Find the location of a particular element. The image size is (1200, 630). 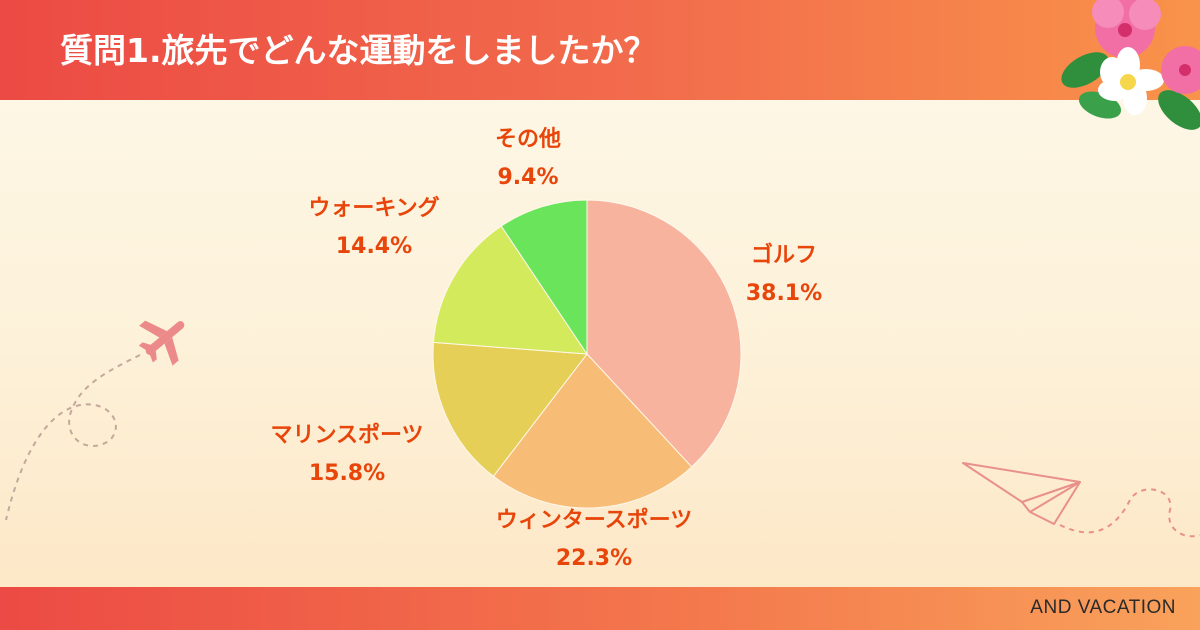

slice-label: ウォーキング is located at coordinates (373, 208).